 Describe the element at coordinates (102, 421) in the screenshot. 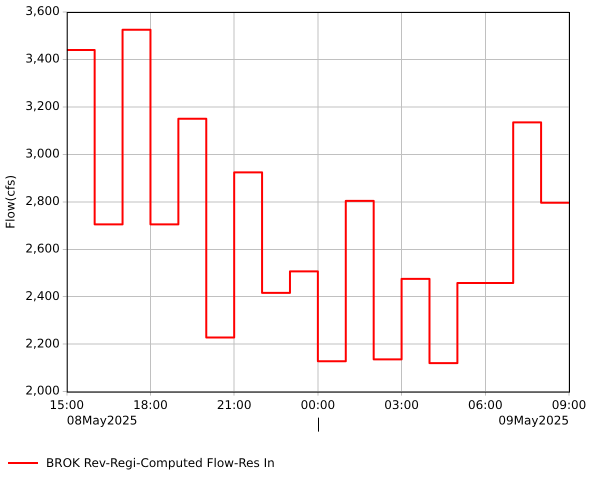

I see `text: 08May2025` at that location.